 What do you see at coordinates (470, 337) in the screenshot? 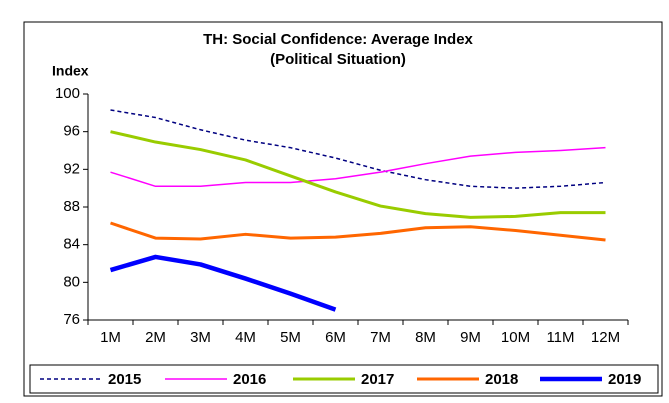
I see `x-tick-label: 9M` at bounding box center [470, 337].